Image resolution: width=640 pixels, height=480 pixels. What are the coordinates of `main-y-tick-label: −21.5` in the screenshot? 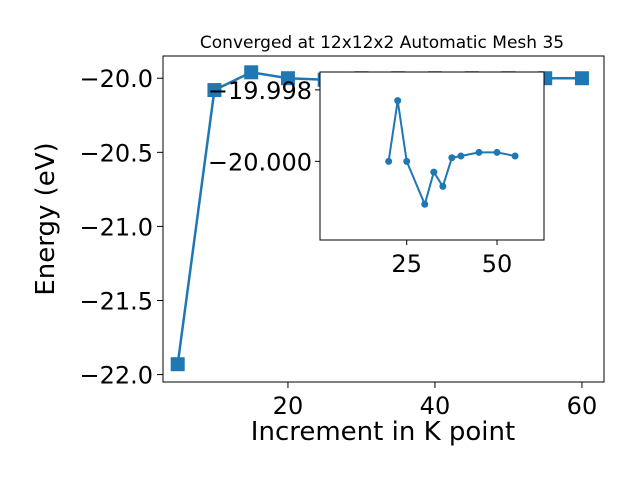 It's located at (116, 302).